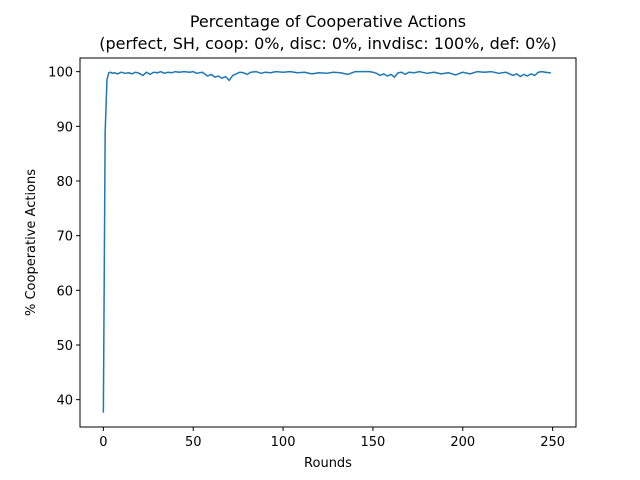 This screenshot has height=480, width=640. Describe the element at coordinates (328, 21) in the screenshot. I see `chart-title: Percentage of Cooperative Actions` at that location.